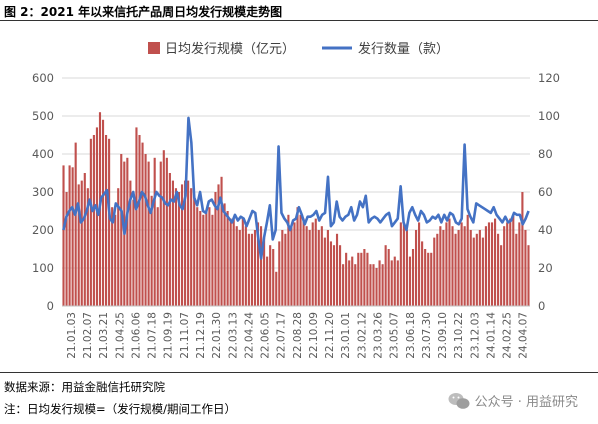 The image size is (598, 424). I want to click on x-tick-label: 21.07.18, so click(153, 335).